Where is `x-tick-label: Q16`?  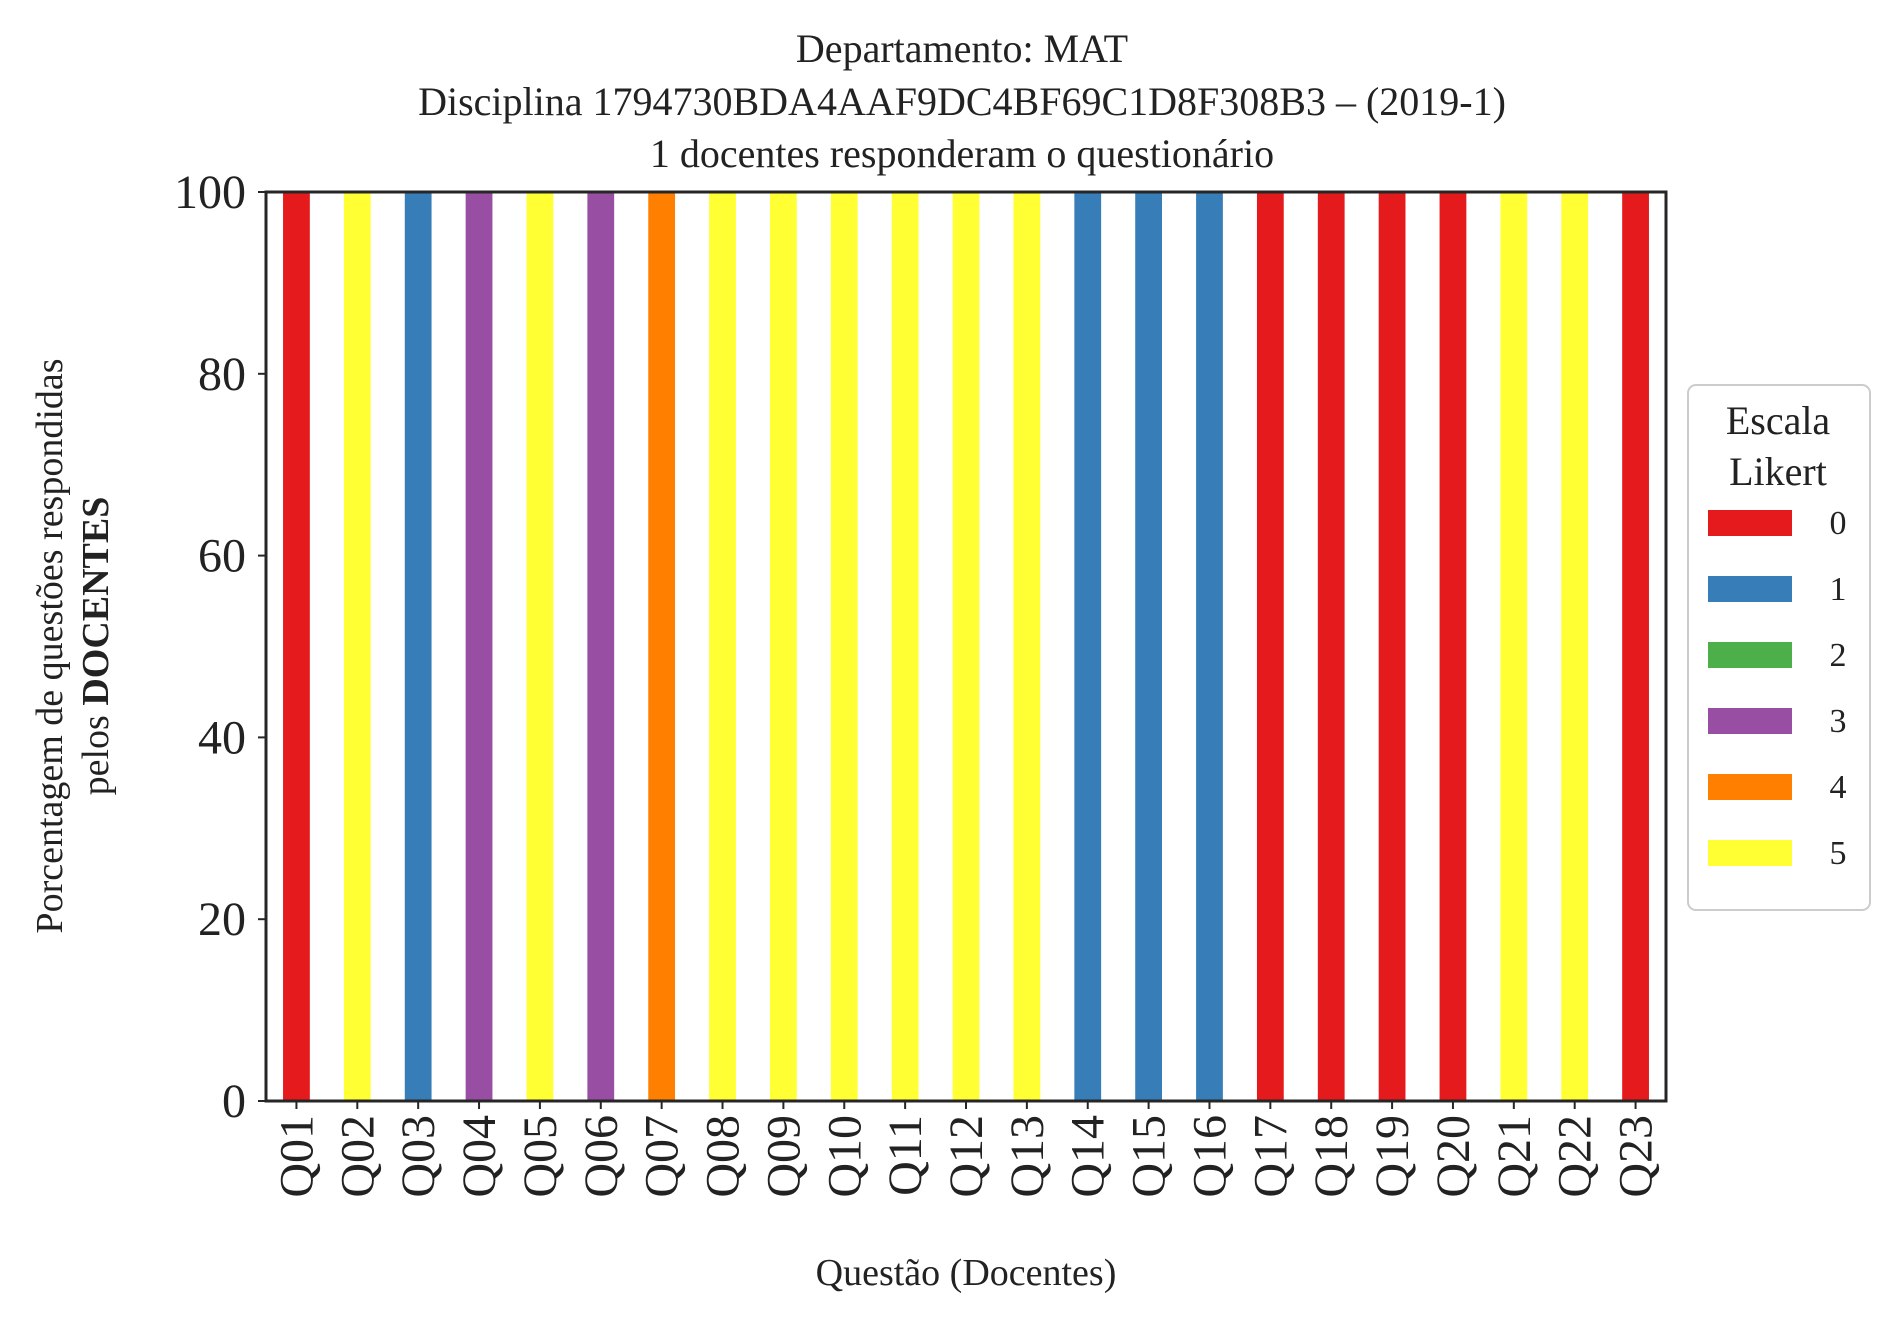
x-tick-label: Q16 is located at coordinates (1209, 1156).